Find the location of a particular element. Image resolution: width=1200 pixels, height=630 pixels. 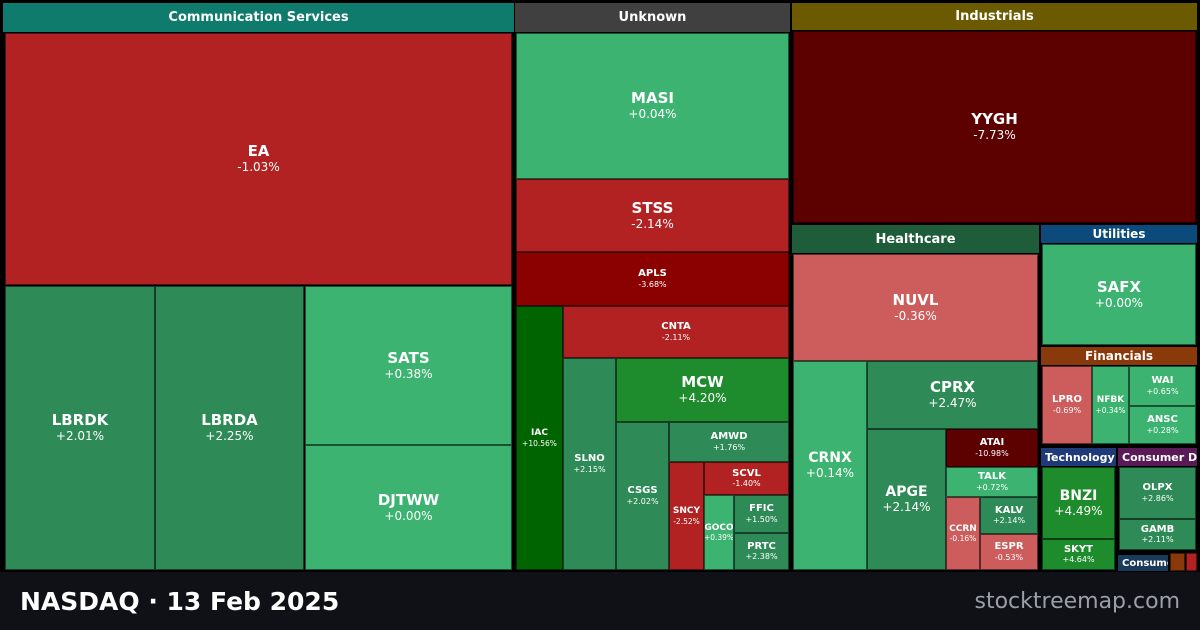

sector-header-technology: Technology is located at coordinates (1078, 457).